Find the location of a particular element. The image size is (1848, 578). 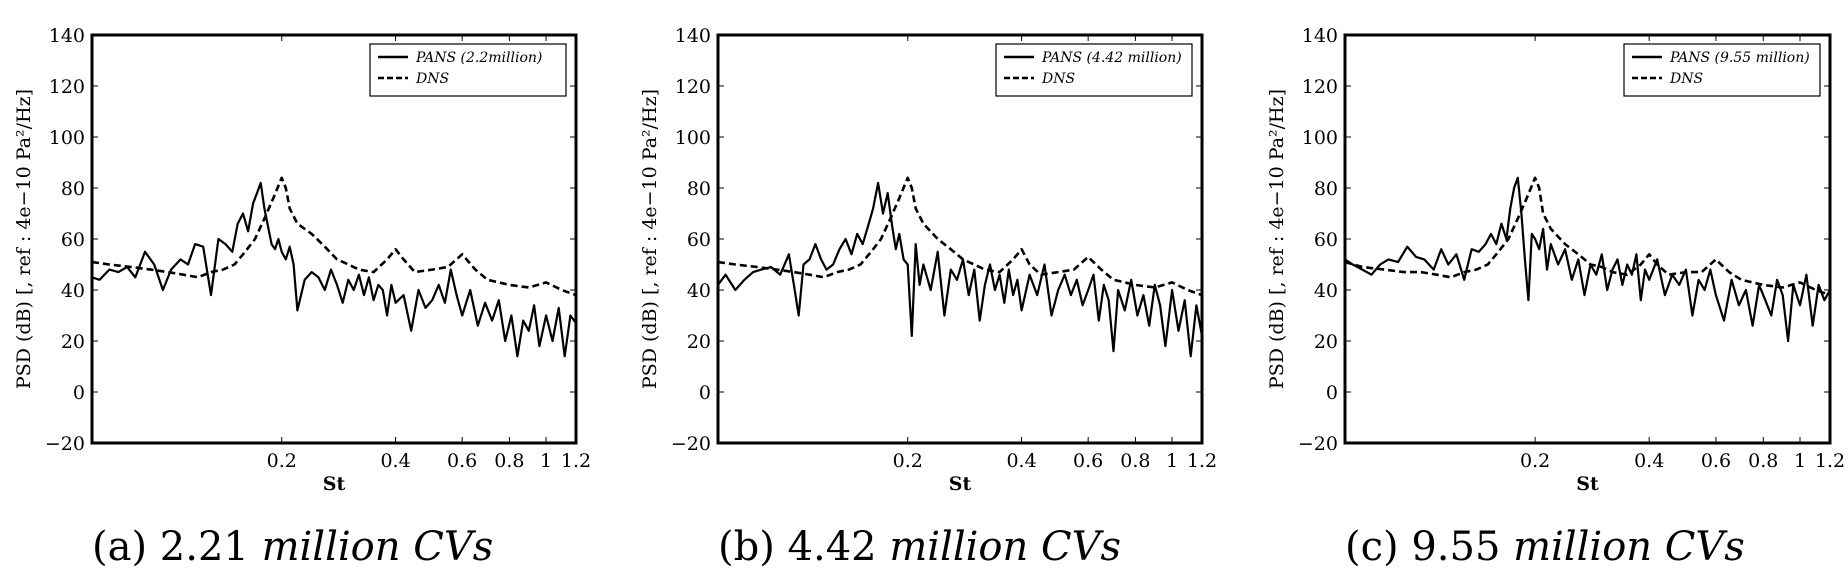

subfigure-caption: (c) 9.55 million CVs is located at coordinates (1545, 547).